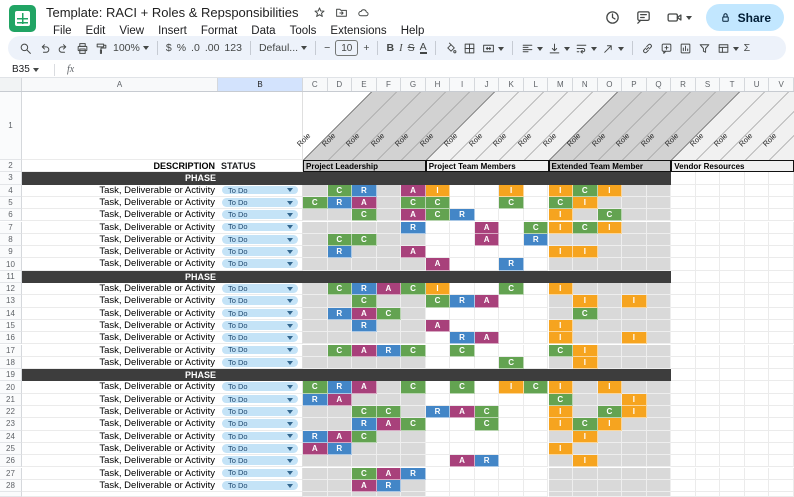 This screenshot has width=794, height=497. What do you see at coordinates (390, 48) in the screenshot?
I see `bold-button: B` at bounding box center [390, 48].